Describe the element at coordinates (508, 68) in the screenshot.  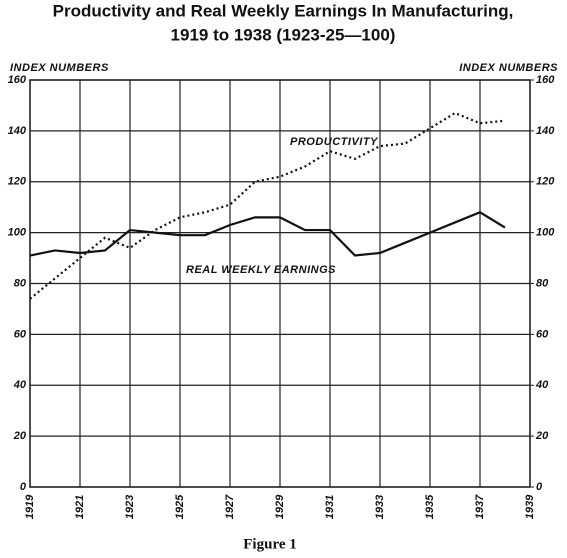
I see `y2-axis-label: INDEX NUMBERS` at that location.